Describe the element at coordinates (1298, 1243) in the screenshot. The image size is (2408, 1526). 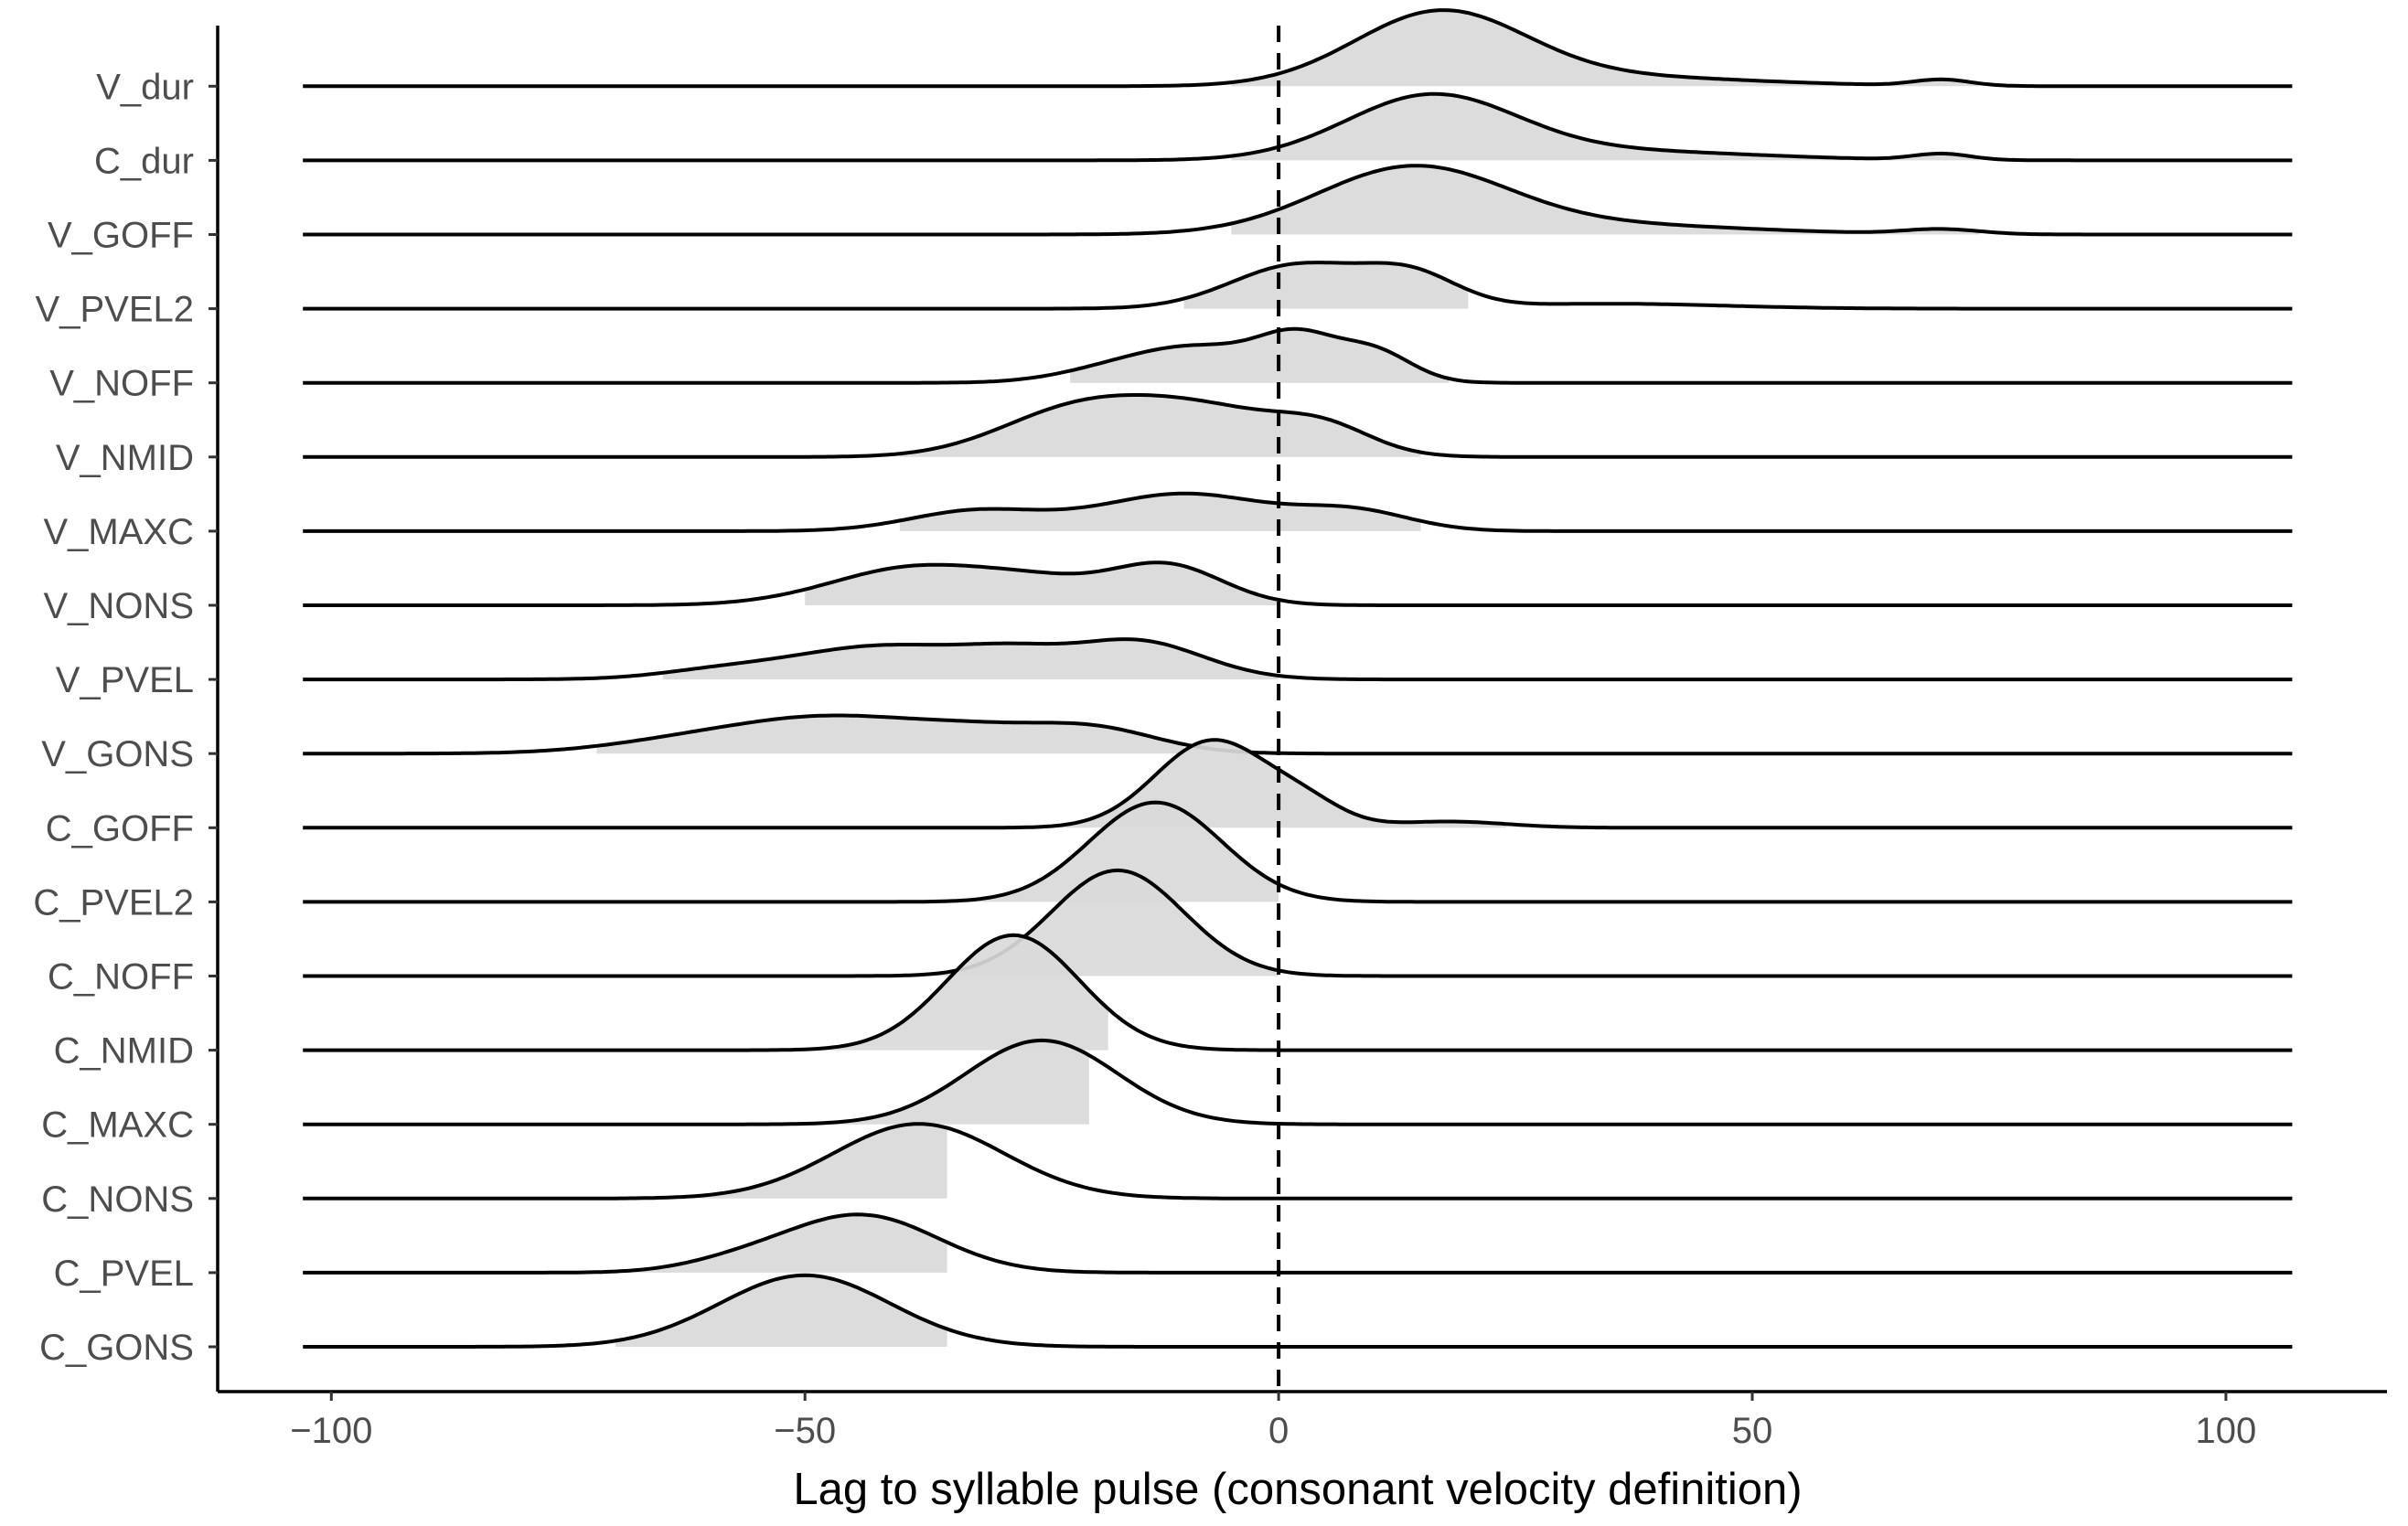
I see `ridge-line-c-pvel` at that location.